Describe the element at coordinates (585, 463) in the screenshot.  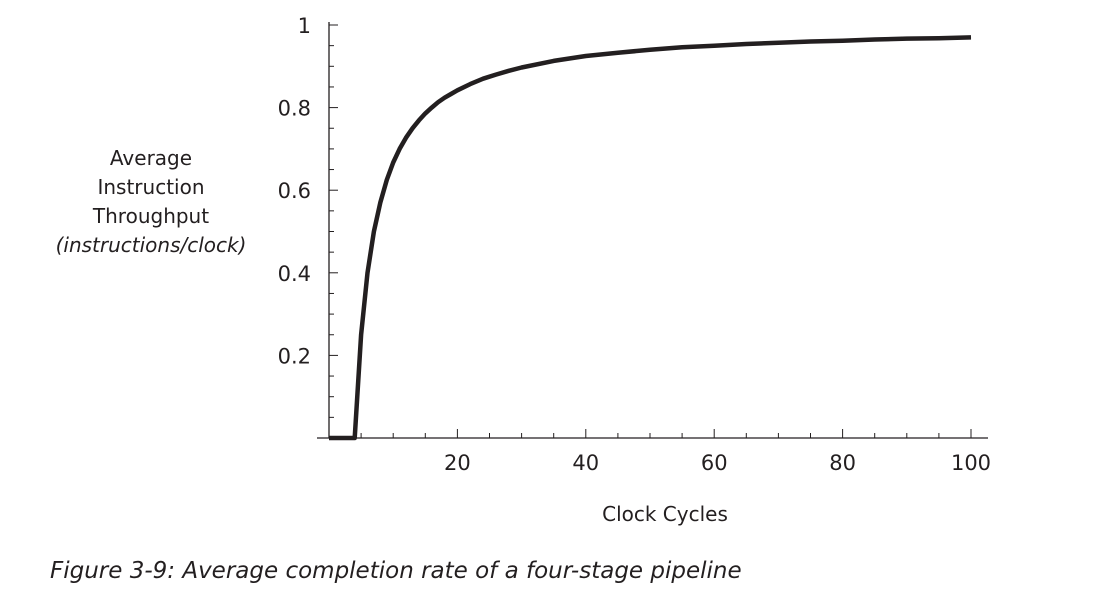
I see `x-tick-label: 40` at that location.